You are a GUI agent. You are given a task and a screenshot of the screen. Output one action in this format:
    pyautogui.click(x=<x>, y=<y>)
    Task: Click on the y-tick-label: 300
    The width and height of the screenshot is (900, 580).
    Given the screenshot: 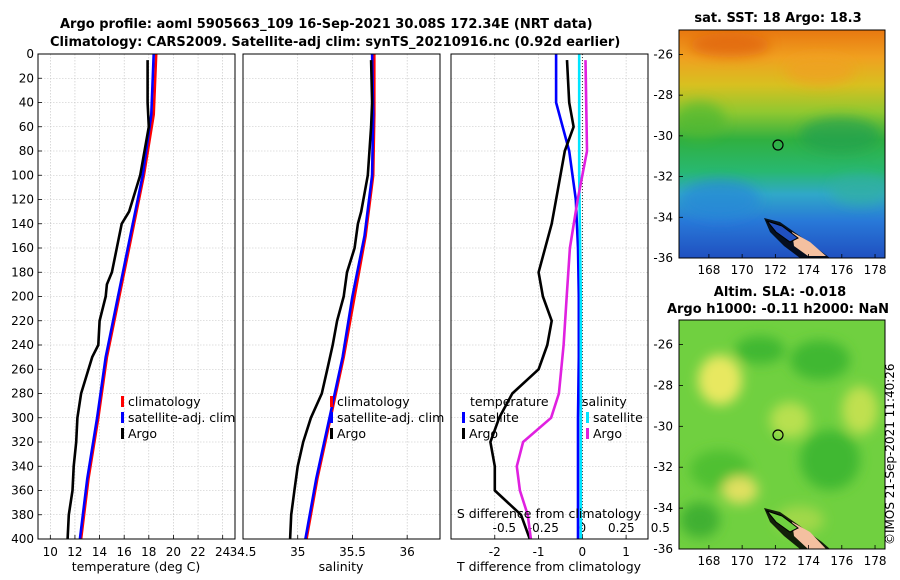 What is the action you would take?
    pyautogui.click(x=22, y=418)
    